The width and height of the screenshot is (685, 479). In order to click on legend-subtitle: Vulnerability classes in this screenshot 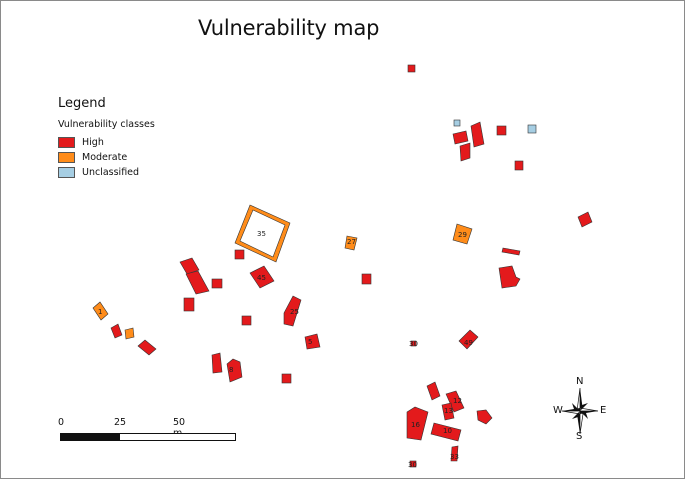, I will do `click(106, 124)`.